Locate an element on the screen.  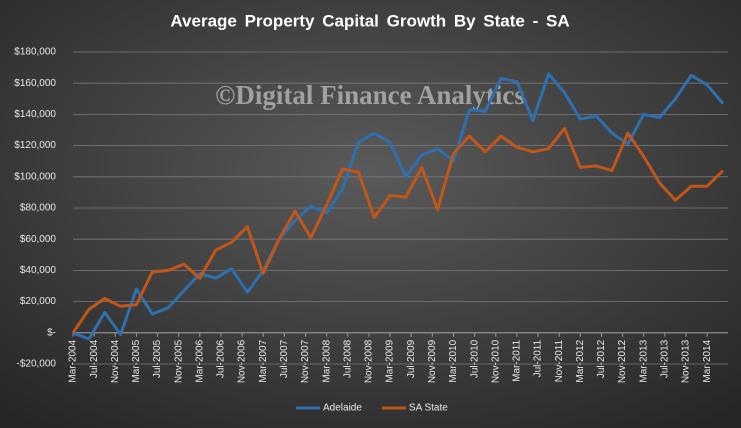
x-tick-label: Jul-2008 is located at coordinates (347, 358).